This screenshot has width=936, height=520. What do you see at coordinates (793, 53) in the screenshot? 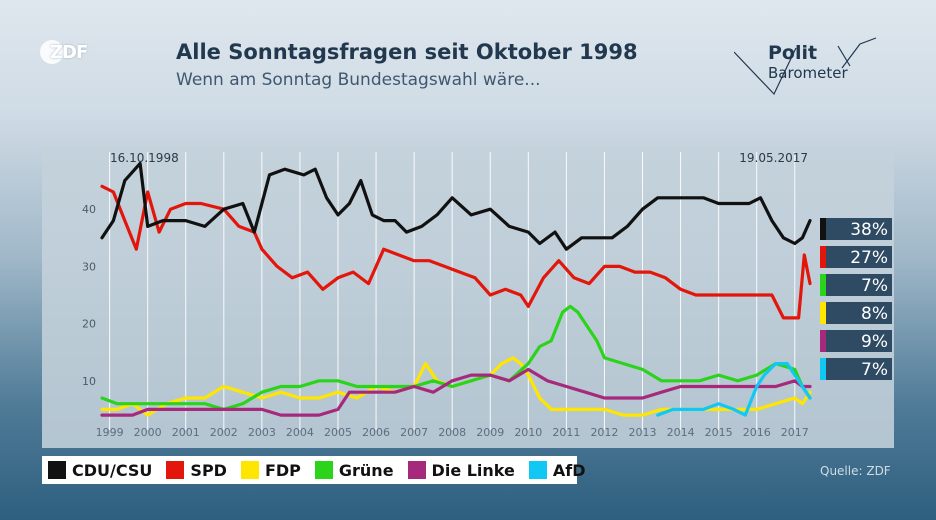
I see `brand-polit: Polit` at bounding box center [793, 53].